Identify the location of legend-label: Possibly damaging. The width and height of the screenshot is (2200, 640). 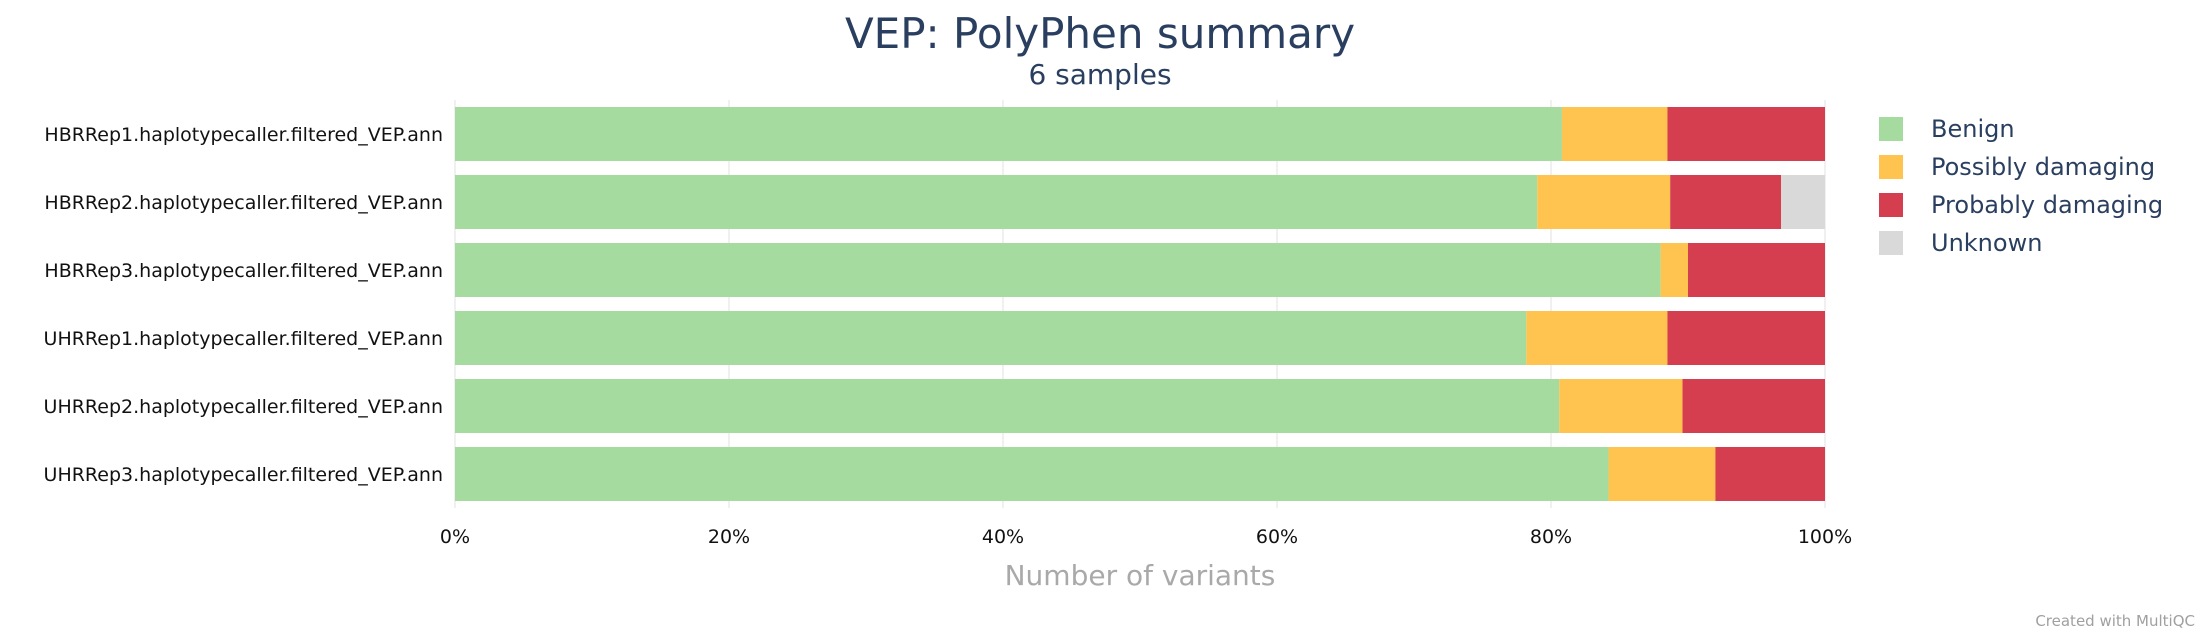
(2043, 167).